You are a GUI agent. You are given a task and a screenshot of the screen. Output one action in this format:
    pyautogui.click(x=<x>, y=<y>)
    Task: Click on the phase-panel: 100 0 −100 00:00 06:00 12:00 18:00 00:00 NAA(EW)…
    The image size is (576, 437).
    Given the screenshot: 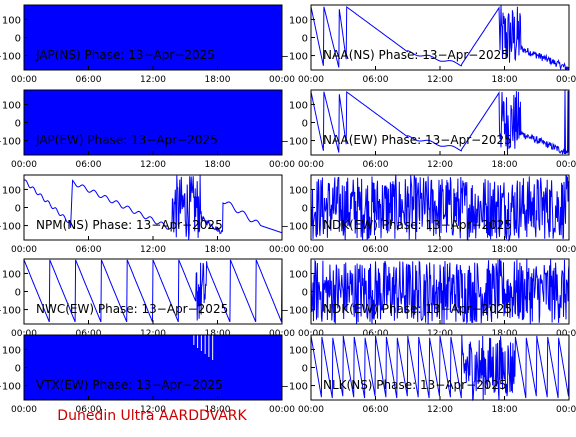 What is the action you would take?
    pyautogui.click(x=428, y=129)
    